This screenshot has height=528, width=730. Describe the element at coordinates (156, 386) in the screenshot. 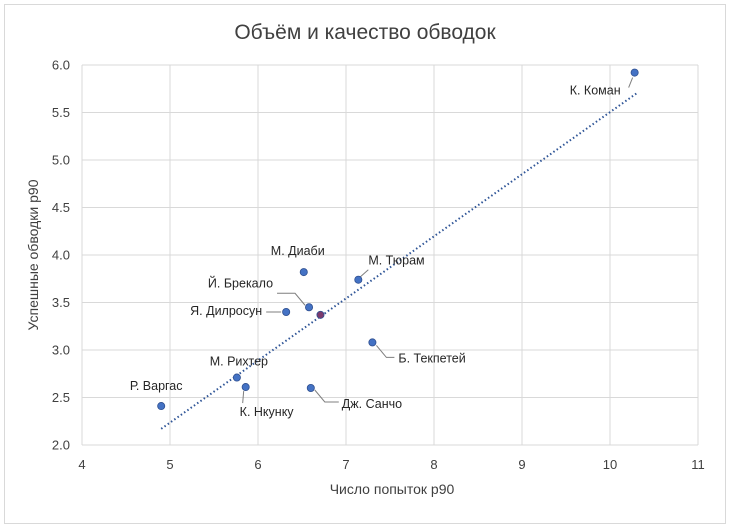

I see `data-label: Р. Варгас` at that location.